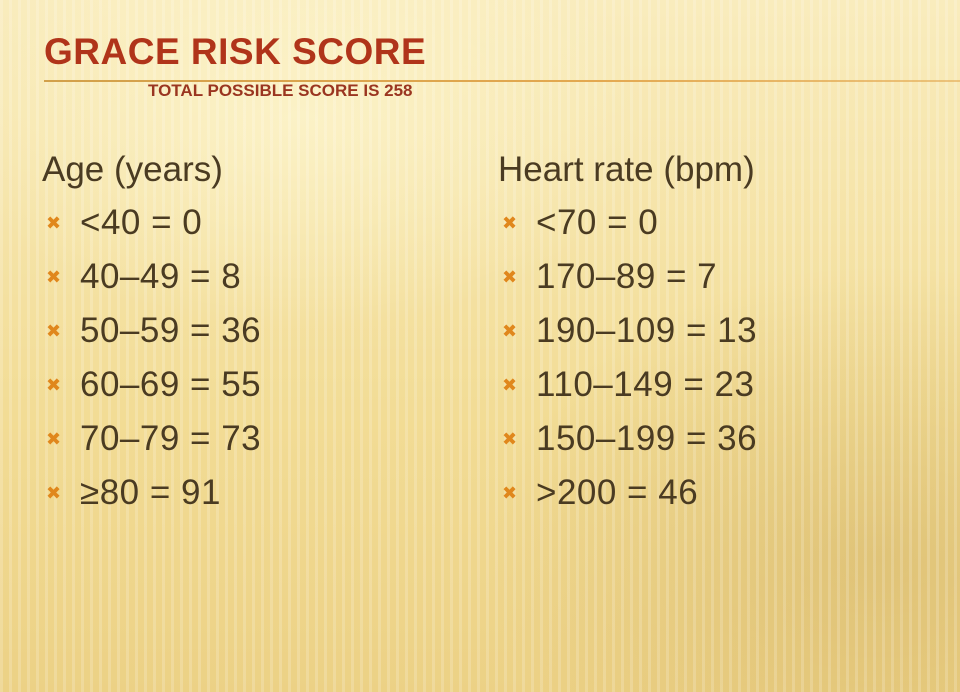  What do you see at coordinates (235, 51) in the screenshot?
I see `slide-title: GRACE RISK SCORE` at bounding box center [235, 51].